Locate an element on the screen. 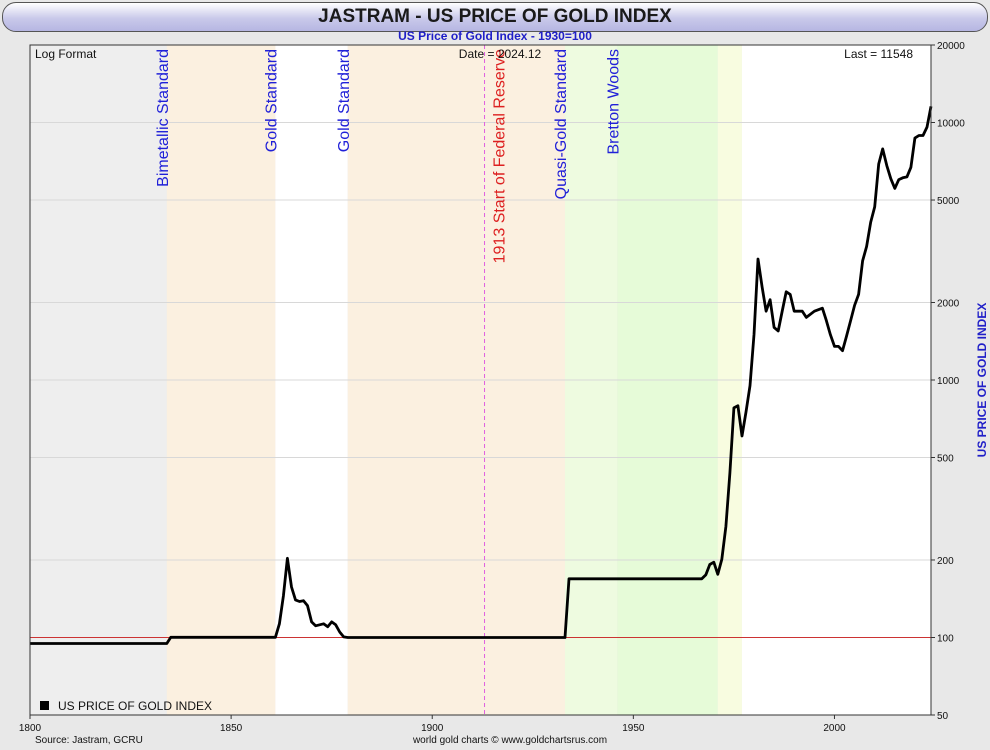  x-tick-label: 1900 is located at coordinates (432, 728).